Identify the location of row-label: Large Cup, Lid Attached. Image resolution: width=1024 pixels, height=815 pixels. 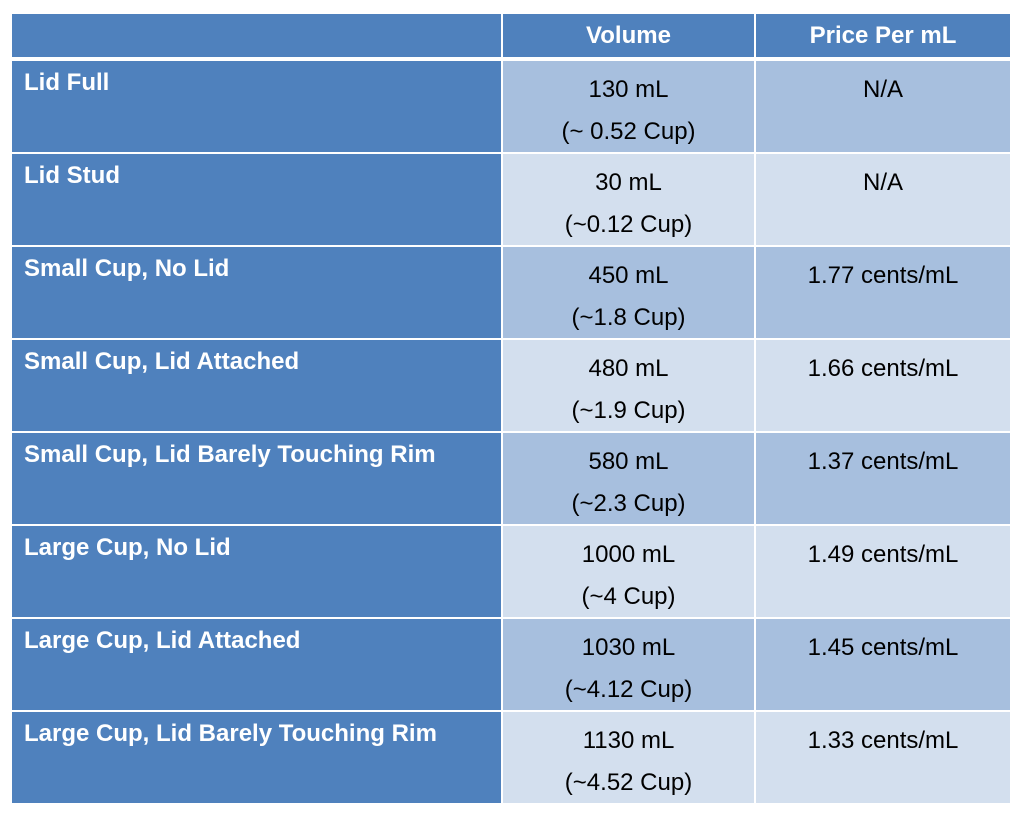
(257, 665).